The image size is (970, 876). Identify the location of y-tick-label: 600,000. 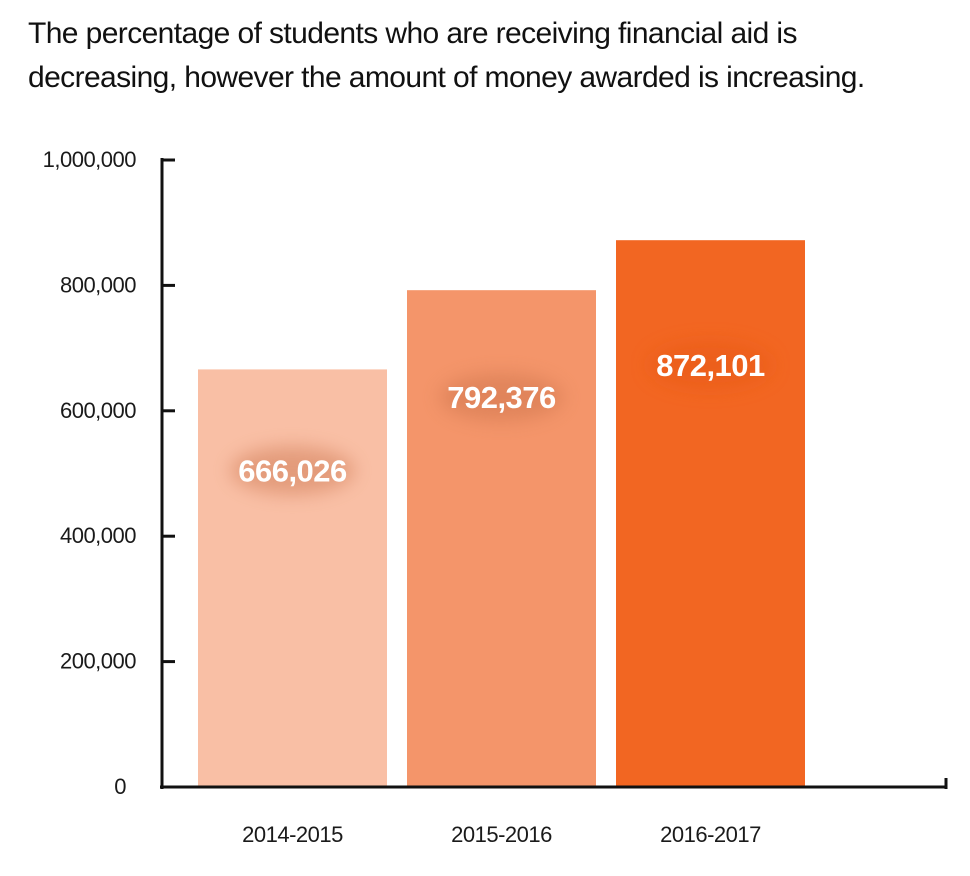
(98, 410).